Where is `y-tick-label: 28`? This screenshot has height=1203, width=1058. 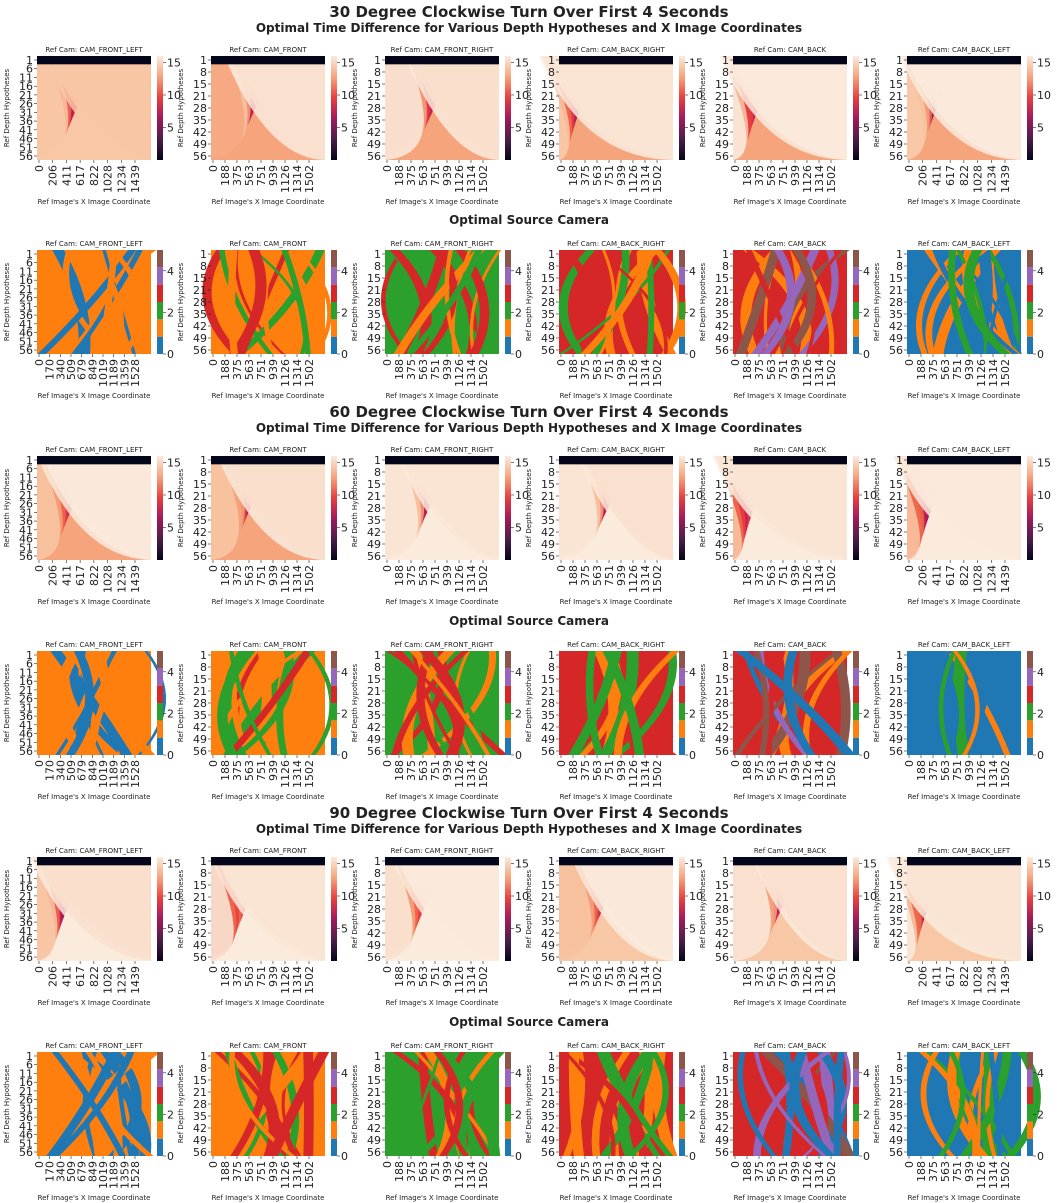 y-tick-label: 28 is located at coordinates (548, 302).